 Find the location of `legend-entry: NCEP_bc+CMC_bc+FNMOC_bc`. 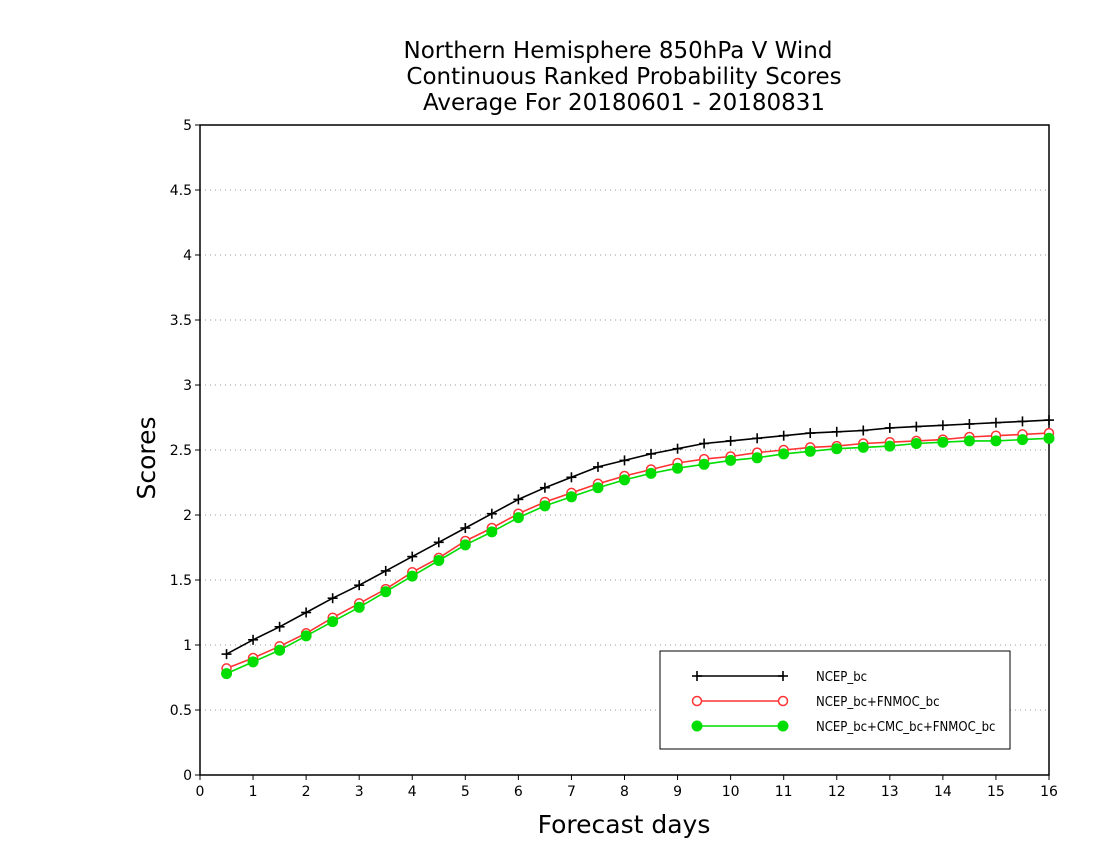

legend-entry: NCEP_bc+CMC_bc+FNMOC_bc is located at coordinates (843, 727).